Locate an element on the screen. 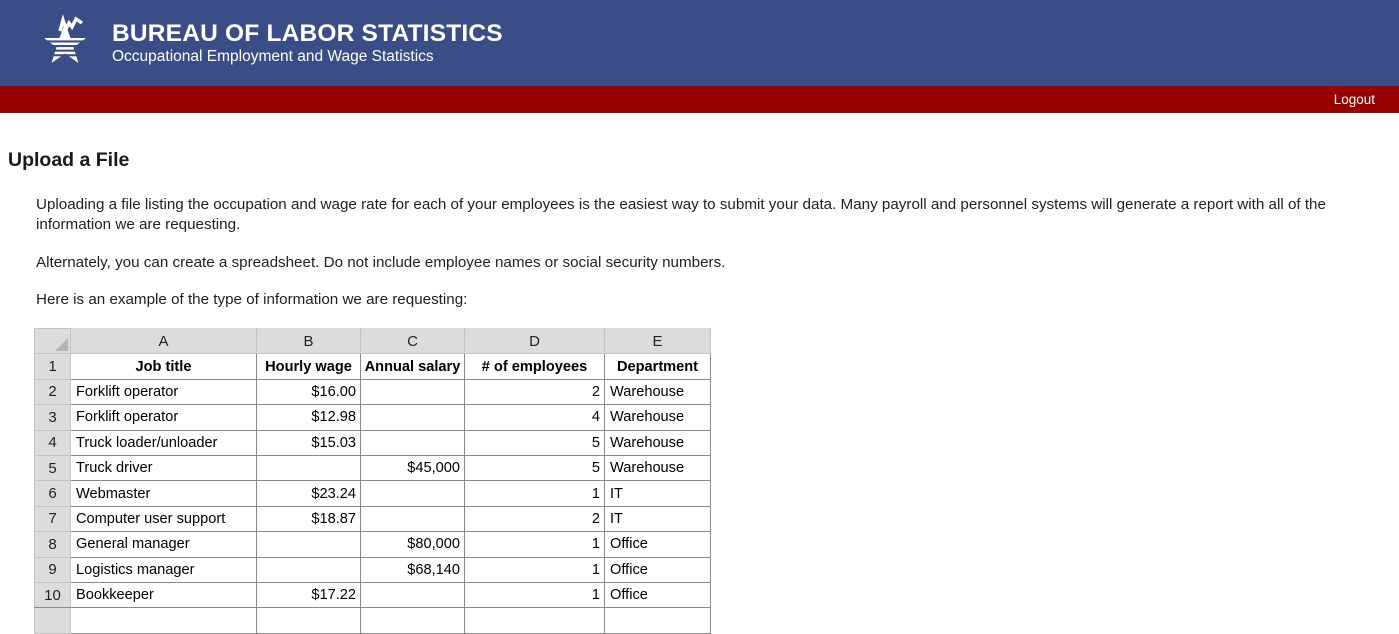 The image size is (1399, 634). column-header-c: C is located at coordinates (412, 341).